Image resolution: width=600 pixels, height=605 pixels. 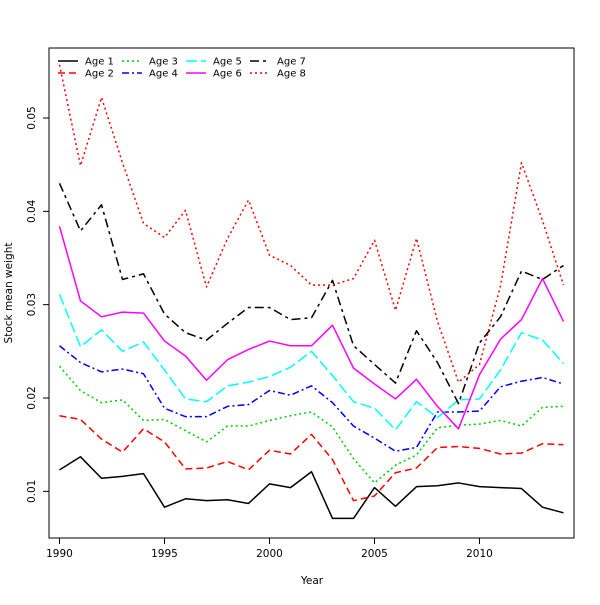 I want to click on legend-item: Age 2, so click(x=86, y=74).